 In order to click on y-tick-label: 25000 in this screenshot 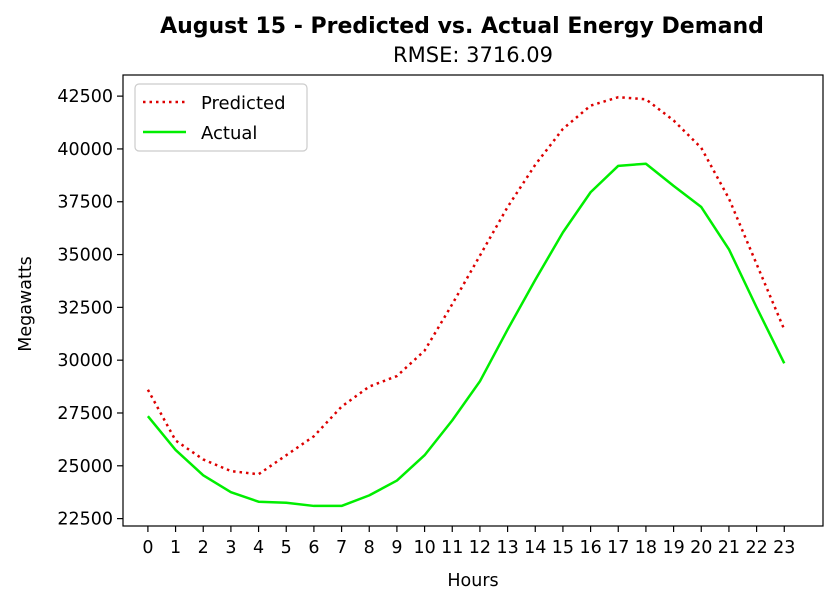, I will do `click(85, 467)`.